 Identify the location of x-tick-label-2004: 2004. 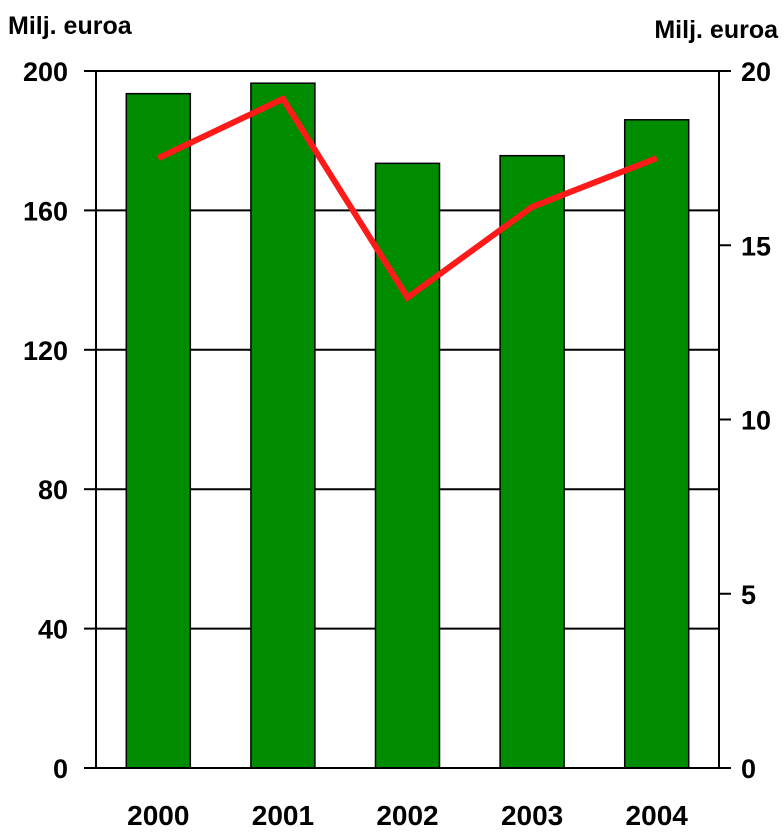
(657, 815).